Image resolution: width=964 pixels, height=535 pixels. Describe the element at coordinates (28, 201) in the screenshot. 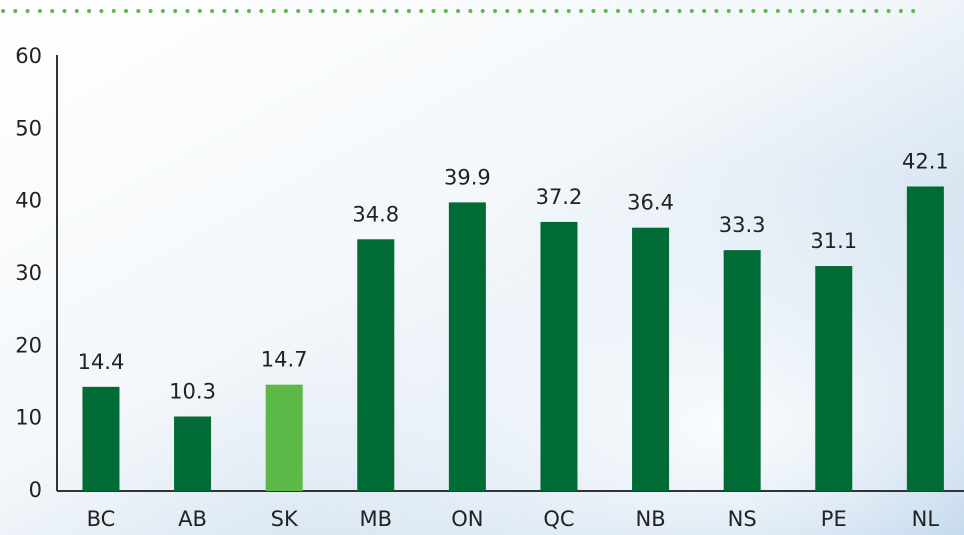

I see `y-tick-label: 40` at that location.